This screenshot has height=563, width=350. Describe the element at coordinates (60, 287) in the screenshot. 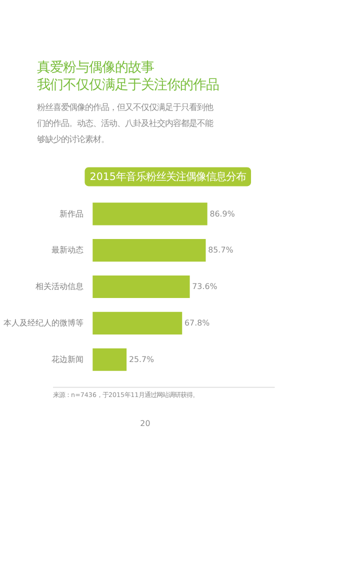

I see `y-tick-label: 相关活动信息` at that location.